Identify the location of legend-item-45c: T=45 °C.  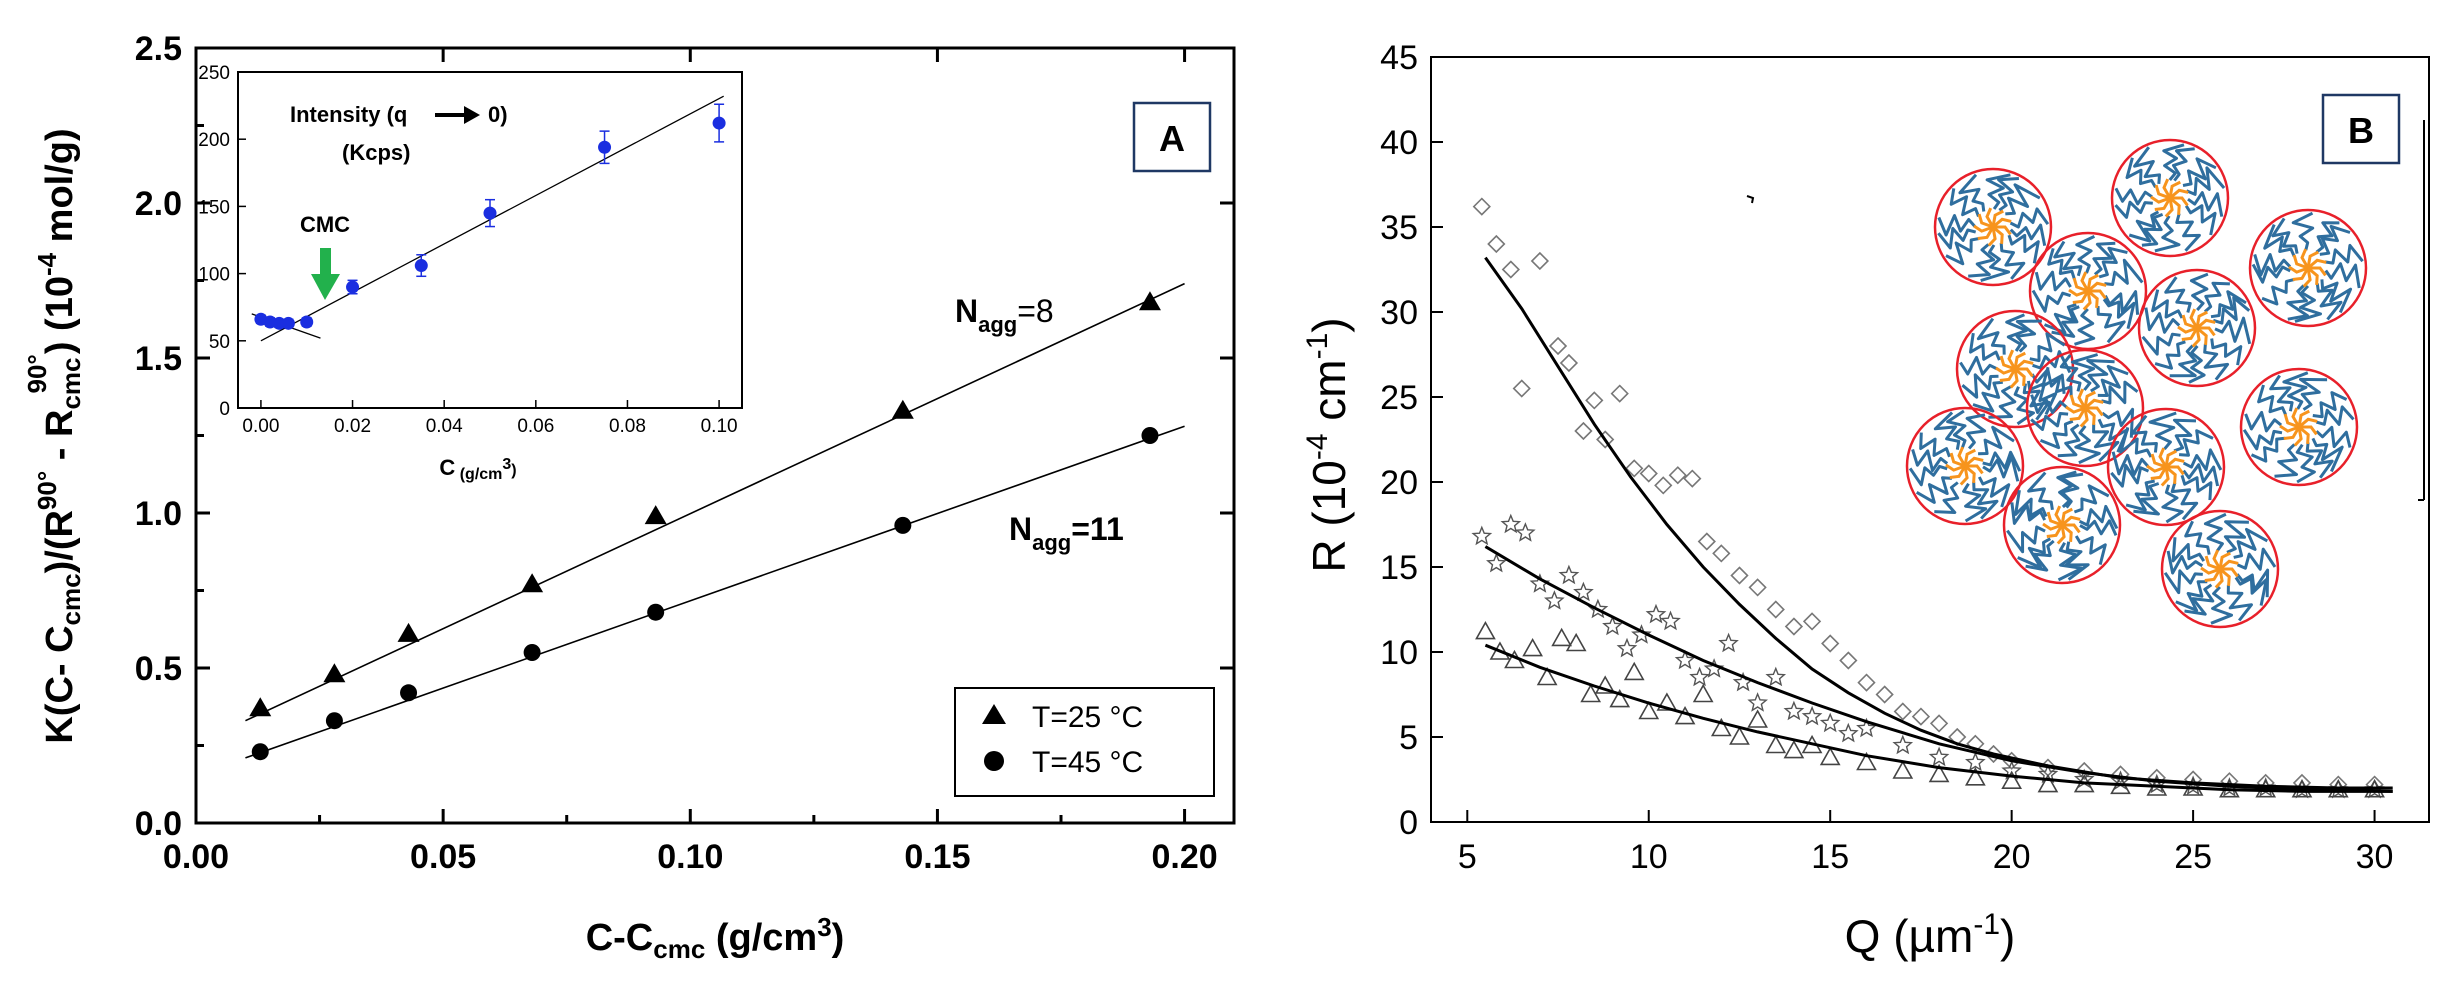
(1063, 762).